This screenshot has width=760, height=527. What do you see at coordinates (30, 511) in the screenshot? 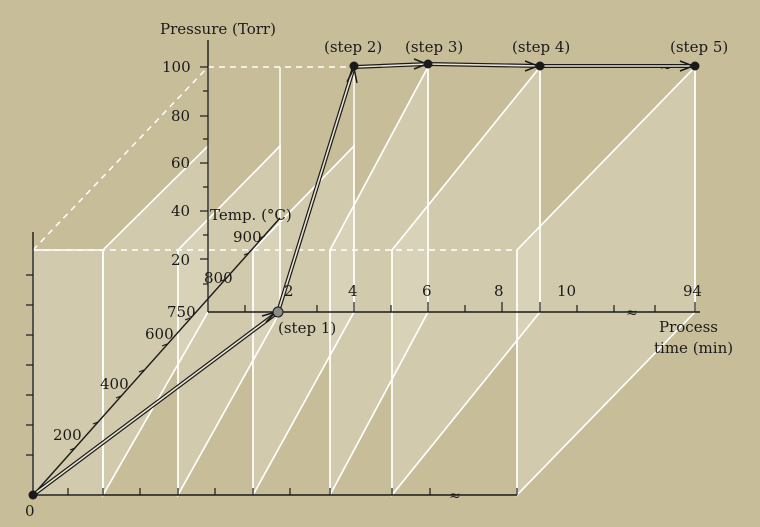
I see `origin-label: 0` at bounding box center [30, 511].